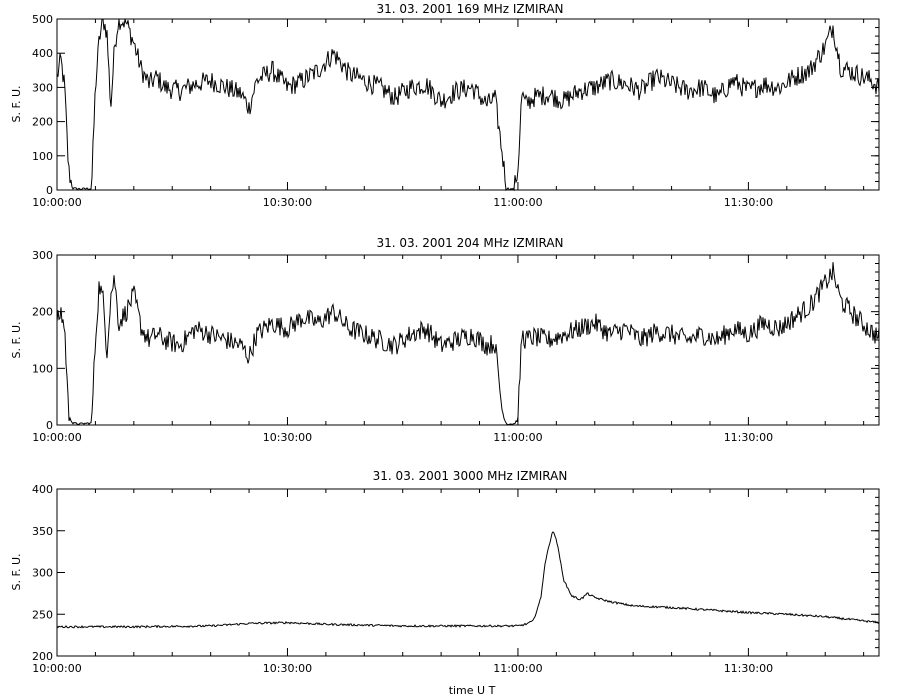 Image resolution: width=900 pixels, height=700 pixels. Describe the element at coordinates (470, 476) in the screenshot. I see `chart-title: 31. 03. 2001 3000 MHz IZMIRAN` at that location.